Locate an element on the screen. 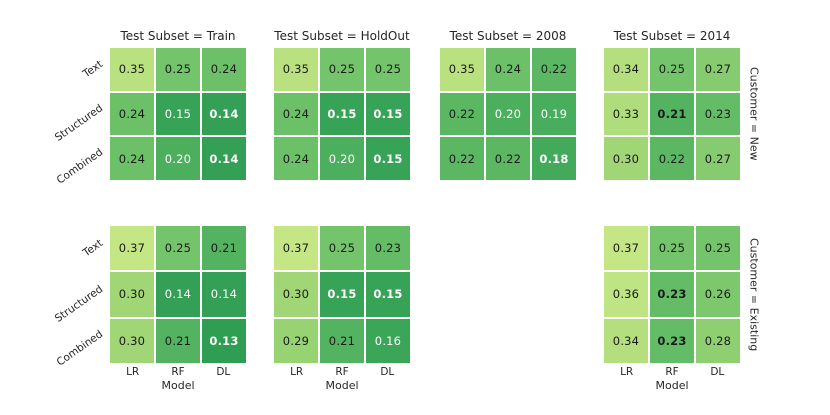 This screenshot has height=415, width=830. heatmap-cell: 0.29 is located at coordinates (296, 340).